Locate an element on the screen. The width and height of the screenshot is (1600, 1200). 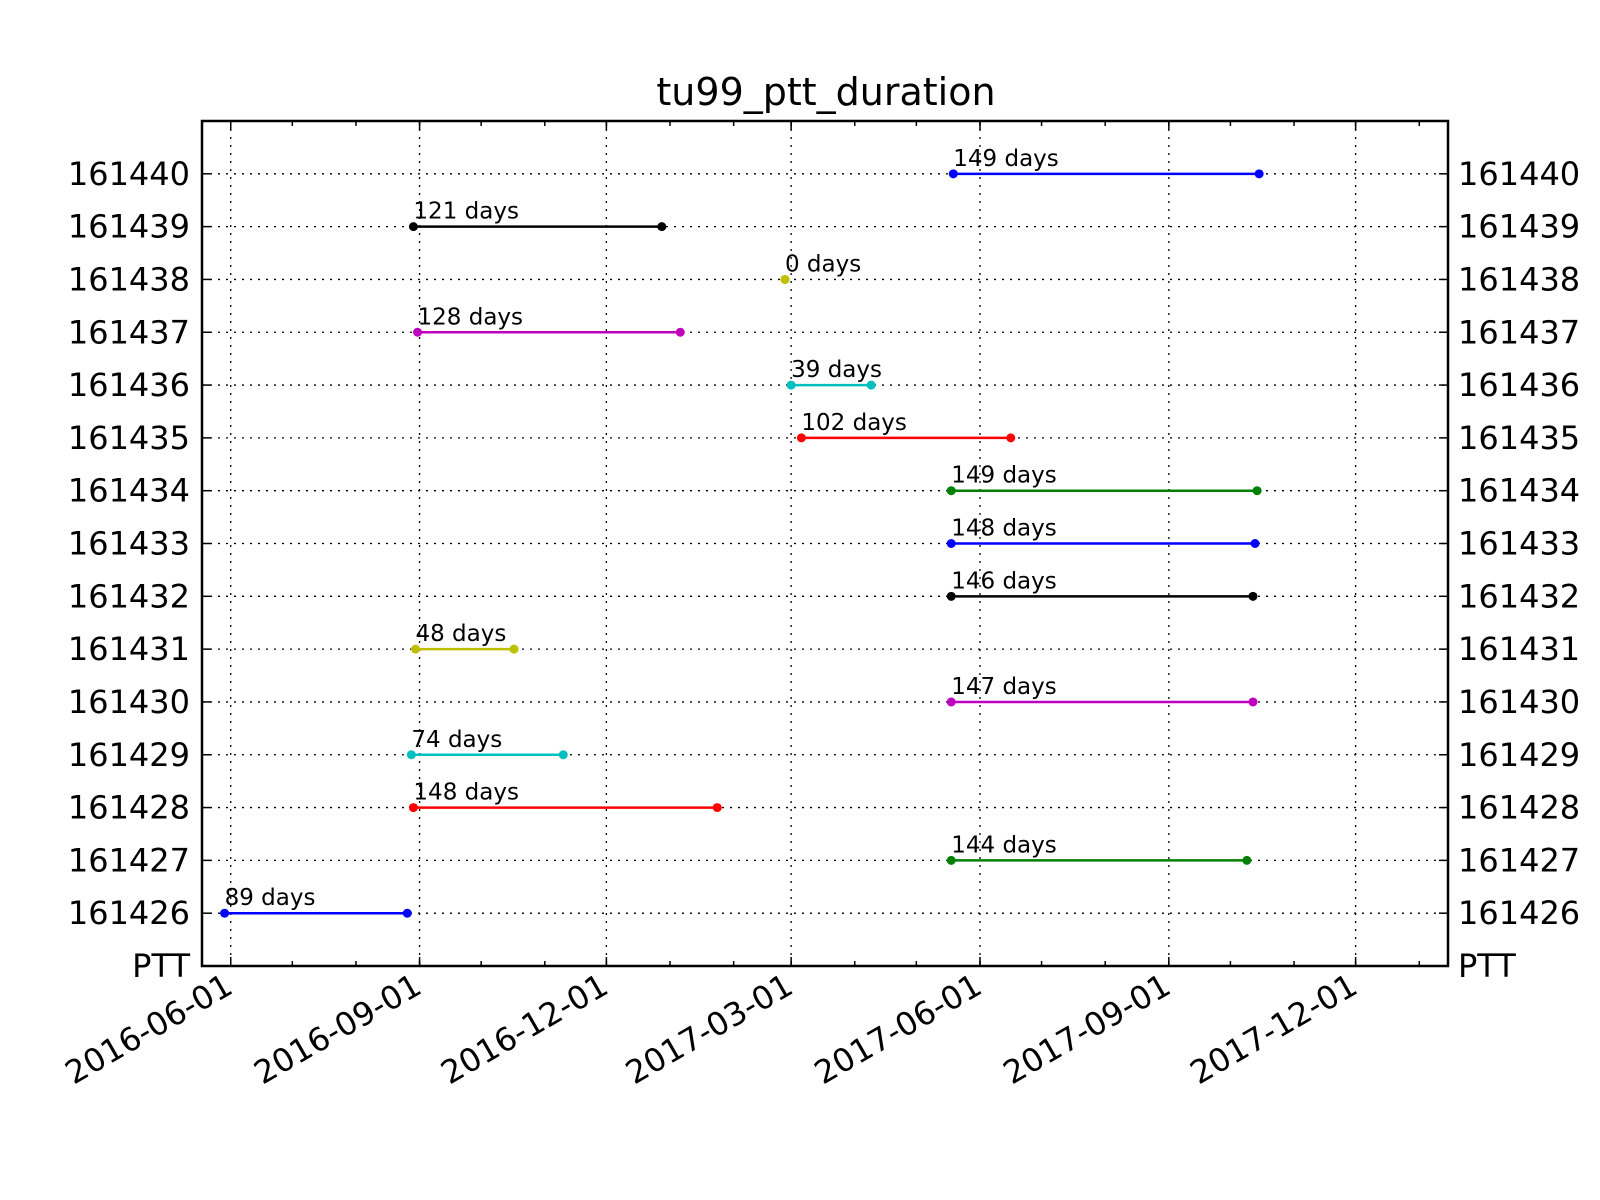
x-tick-label: 2017-06-01 is located at coordinates (898, 1029).